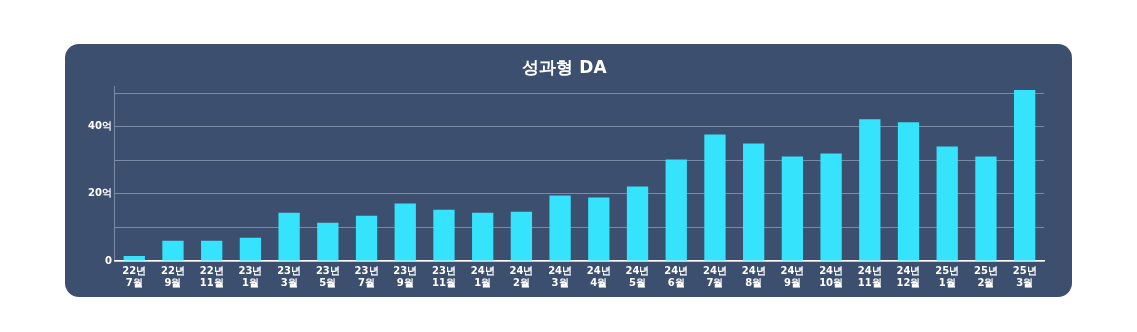  What do you see at coordinates (482, 276) in the screenshot?
I see `x-tick-label: 24년 1월` at bounding box center [482, 276].